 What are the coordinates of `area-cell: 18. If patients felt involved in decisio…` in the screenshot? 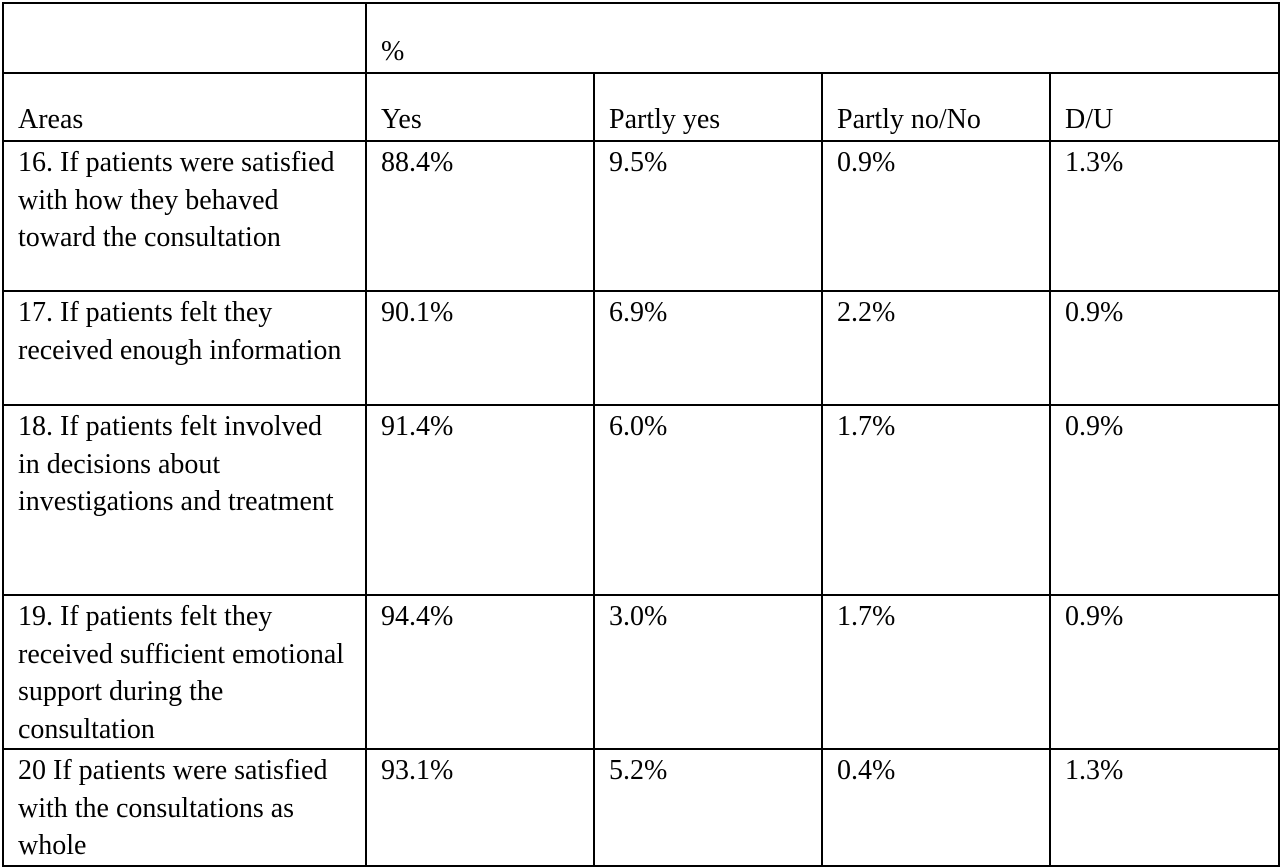 It's located at (184, 500).